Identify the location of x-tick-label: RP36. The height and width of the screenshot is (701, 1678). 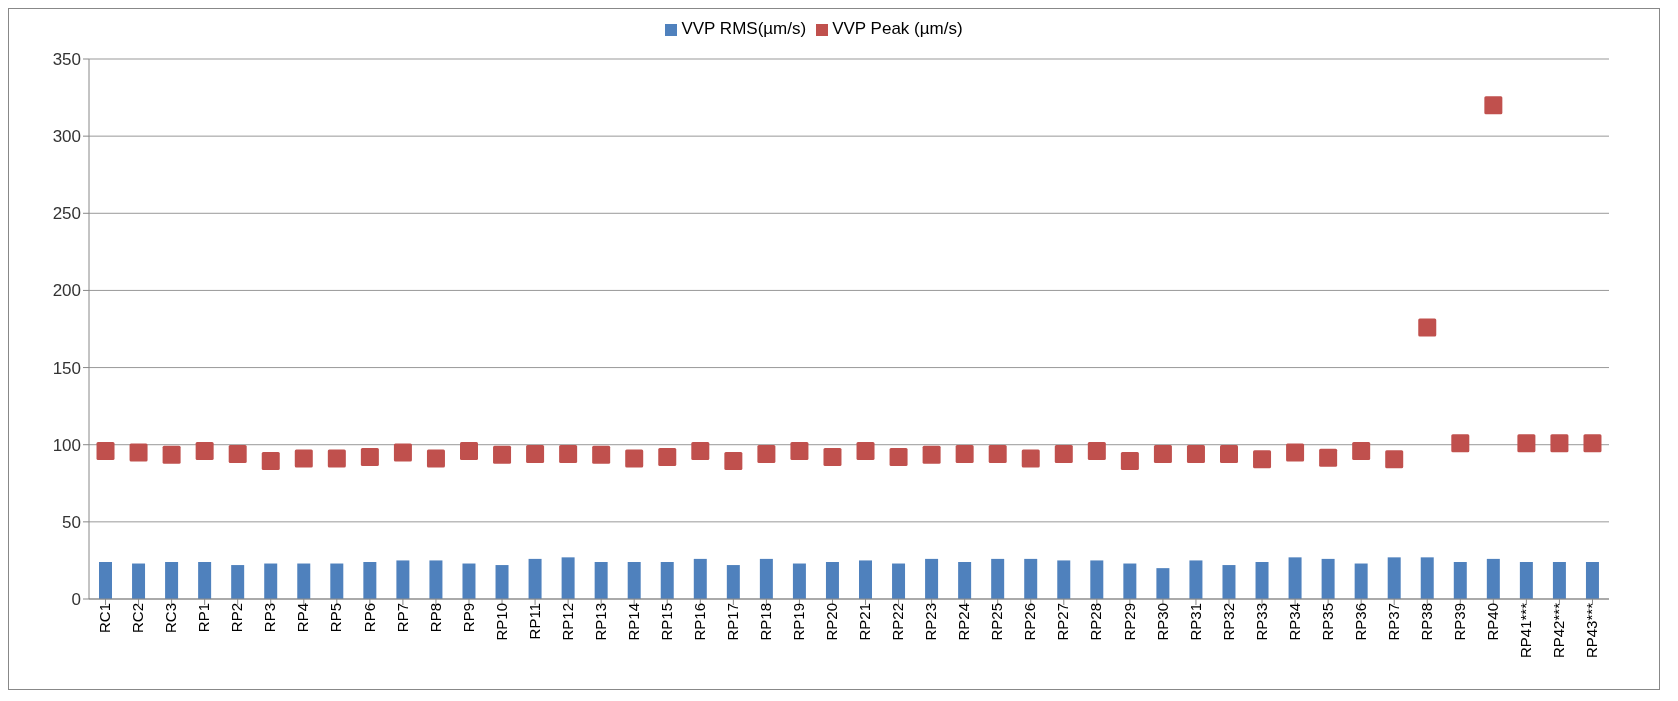
(1360, 622).